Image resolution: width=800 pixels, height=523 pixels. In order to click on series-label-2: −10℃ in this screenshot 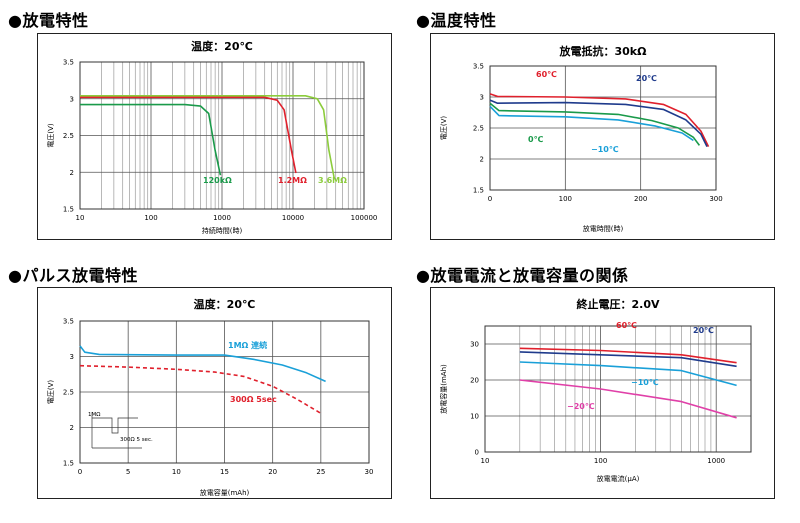, I will do `click(645, 382)`.